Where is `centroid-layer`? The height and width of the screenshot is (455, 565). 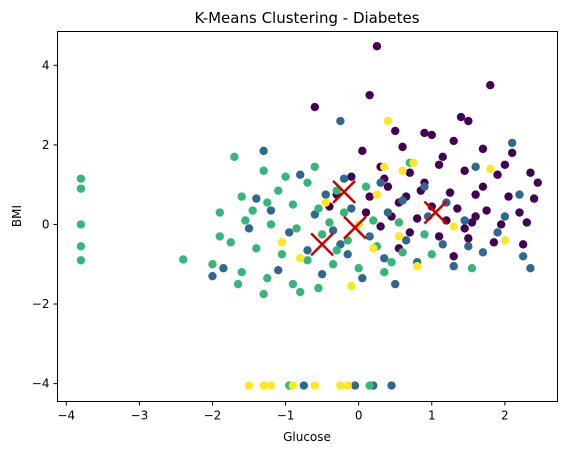 centroid-layer is located at coordinates (379, 218).